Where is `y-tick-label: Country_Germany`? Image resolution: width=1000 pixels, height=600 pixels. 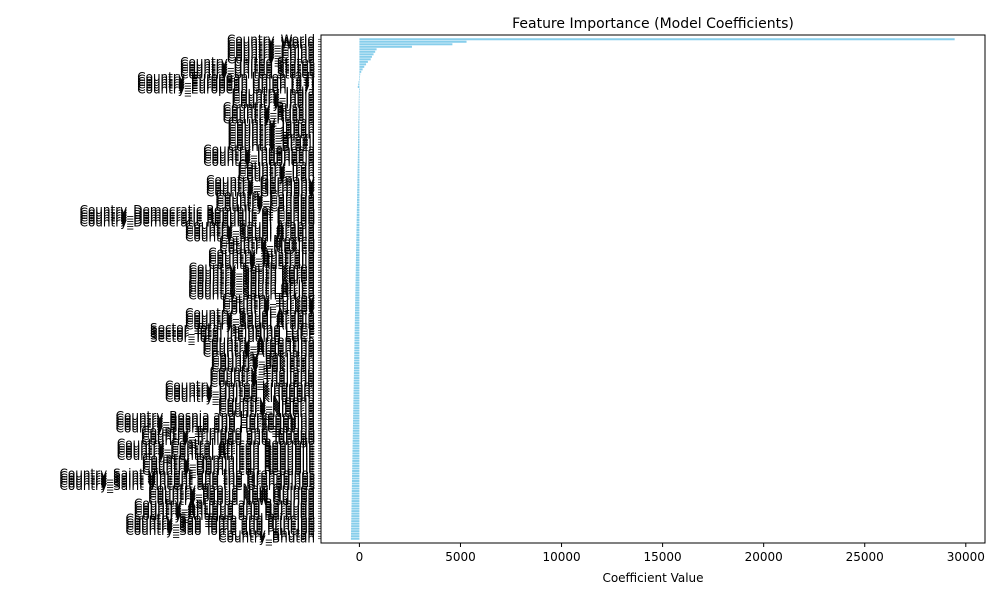 y-tick-label: Country_Germany is located at coordinates (260, 192).